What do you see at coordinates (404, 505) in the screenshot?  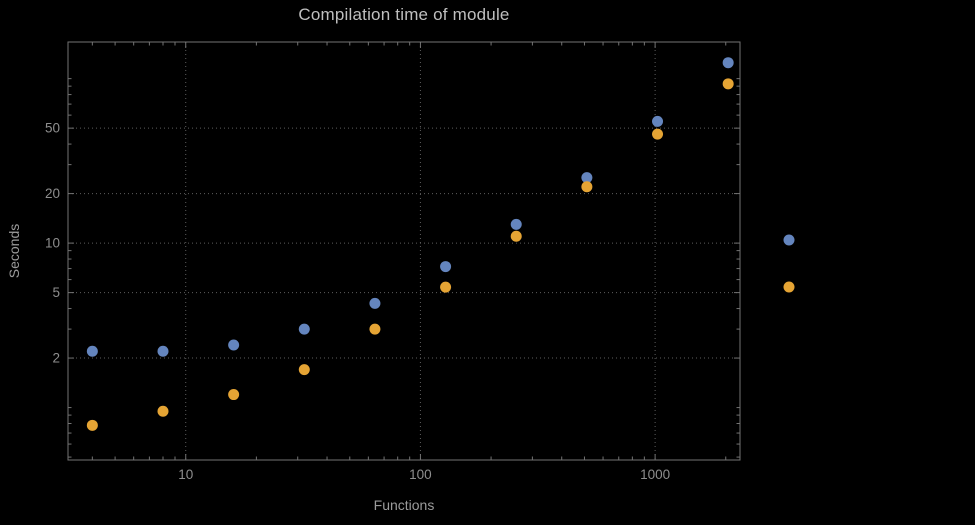 I see `x-axis-label: Functions` at bounding box center [404, 505].